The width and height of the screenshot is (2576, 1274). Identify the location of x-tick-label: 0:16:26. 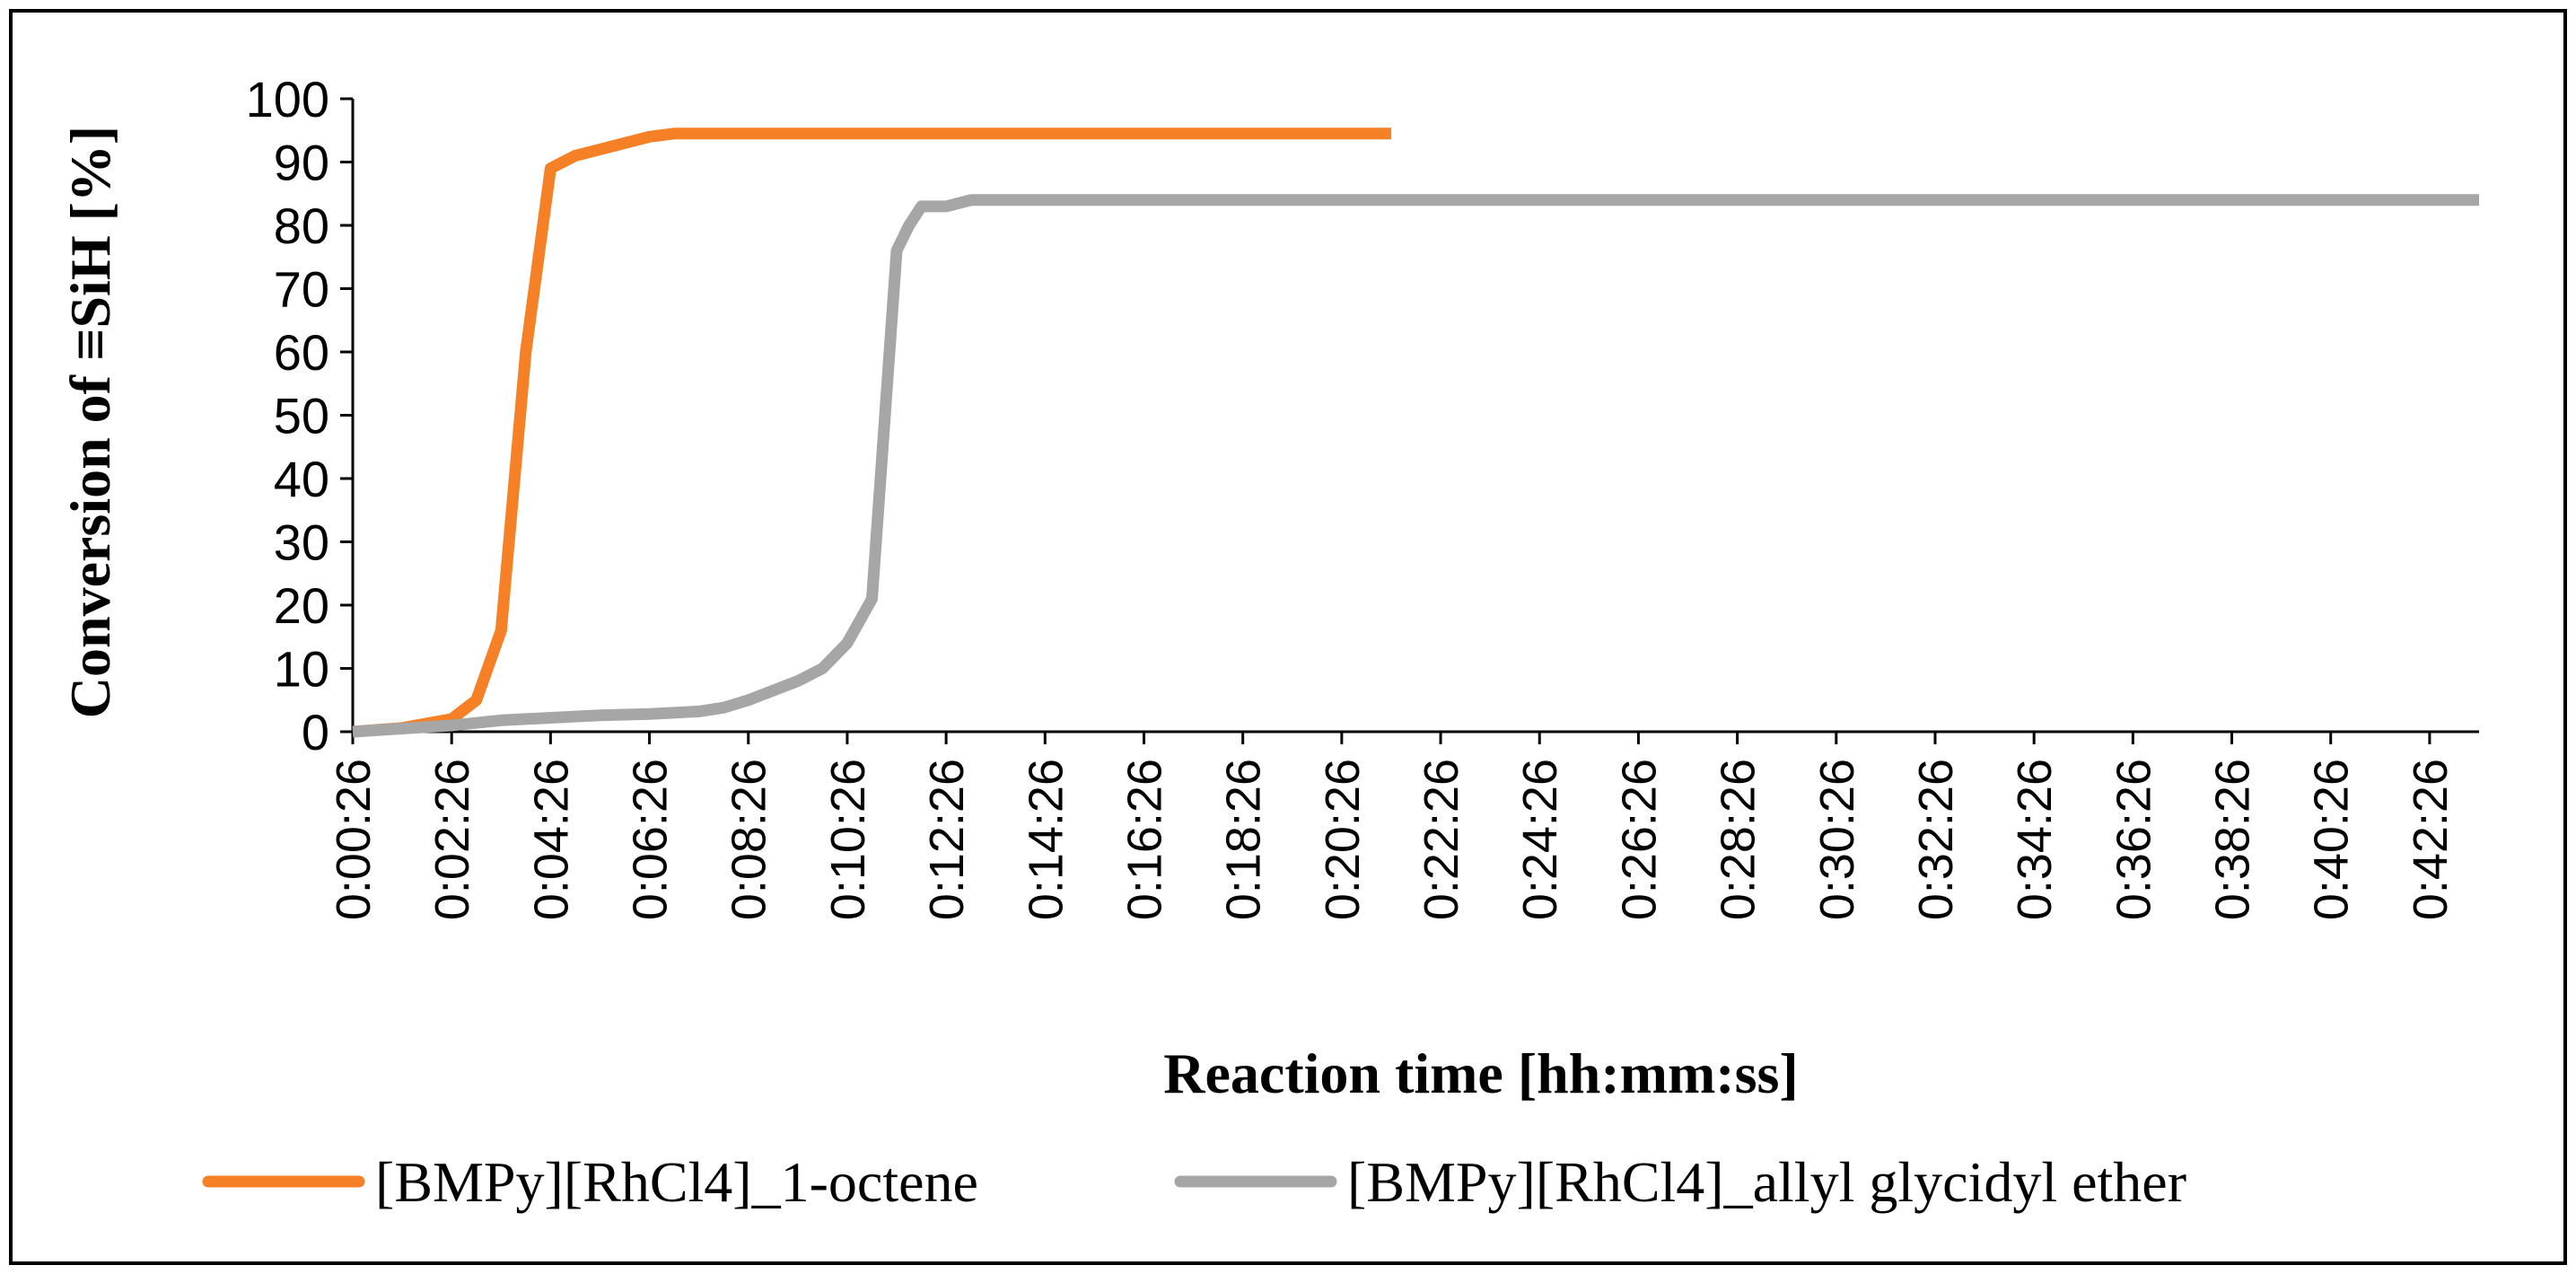
(1144, 839).